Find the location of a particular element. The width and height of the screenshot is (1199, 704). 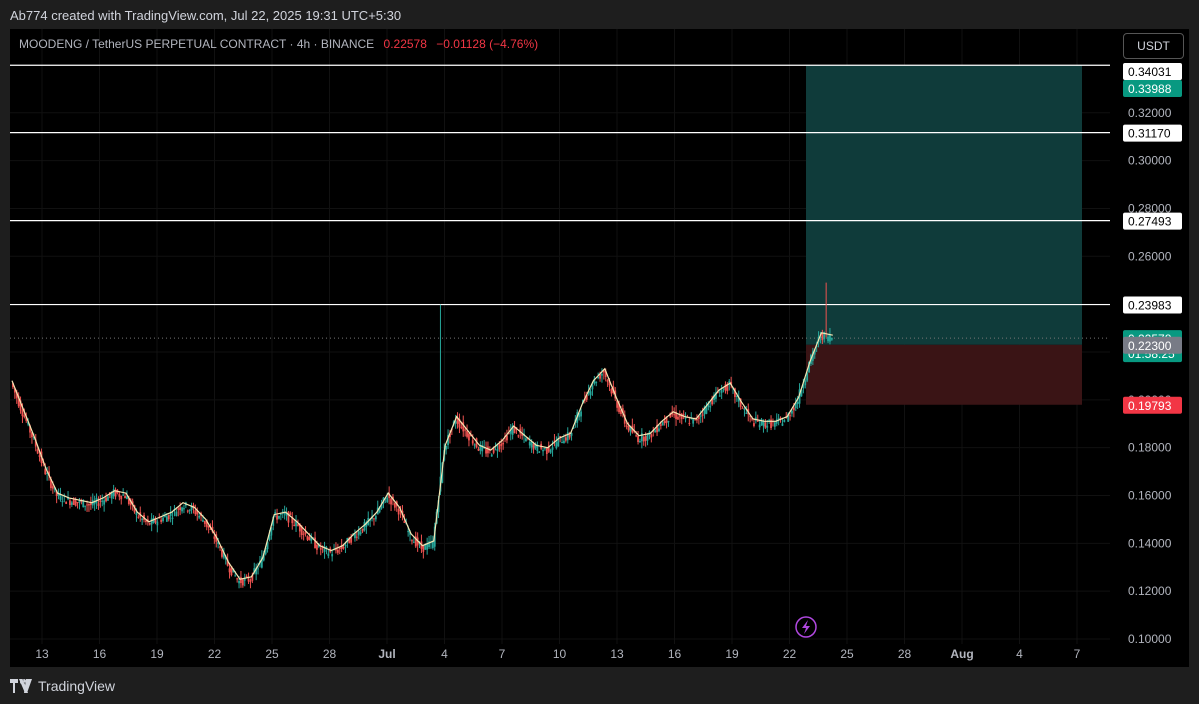

target-zone is located at coordinates (944, 205).